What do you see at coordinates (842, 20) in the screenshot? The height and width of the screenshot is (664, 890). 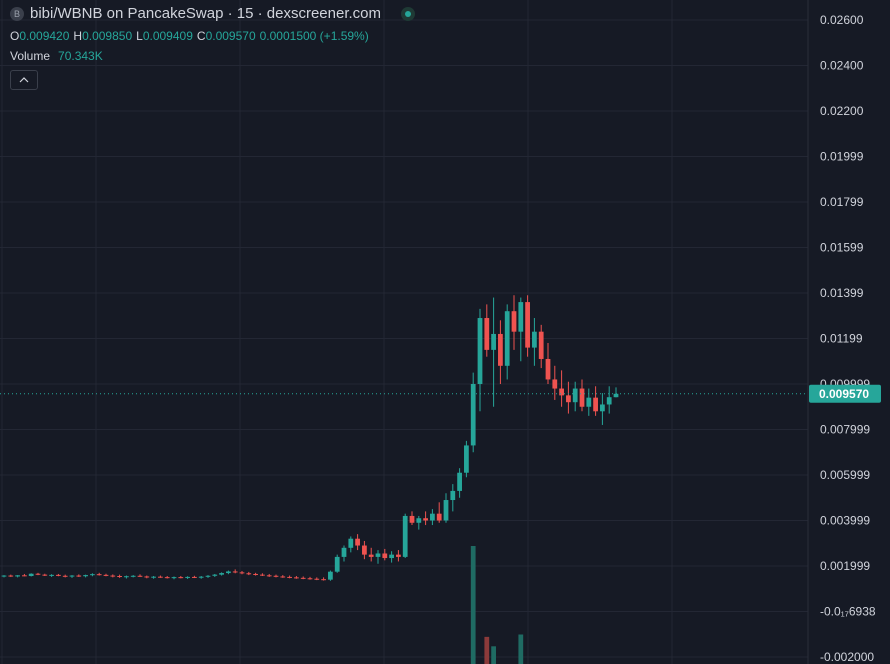 I see `price-axis-label: 0.02600` at bounding box center [842, 20].